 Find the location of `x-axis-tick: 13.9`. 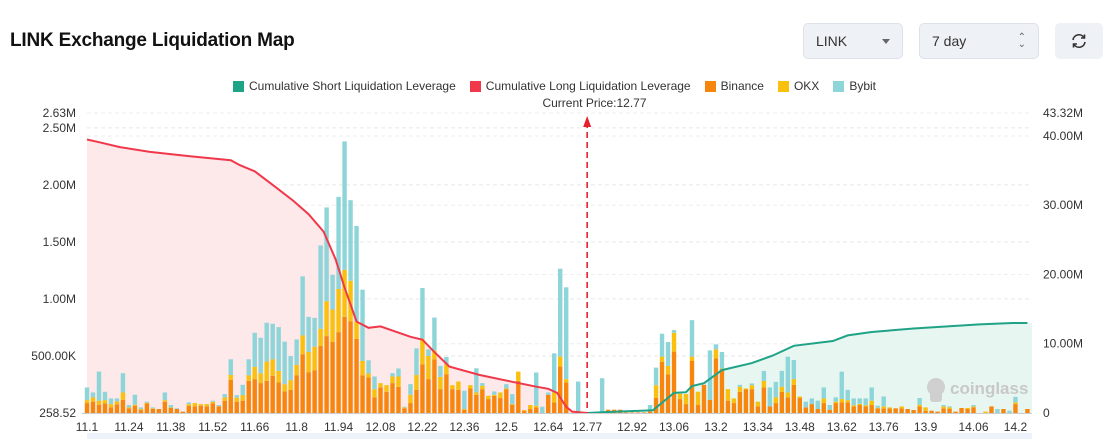

x-axis-tick: 13.9 is located at coordinates (926, 427).